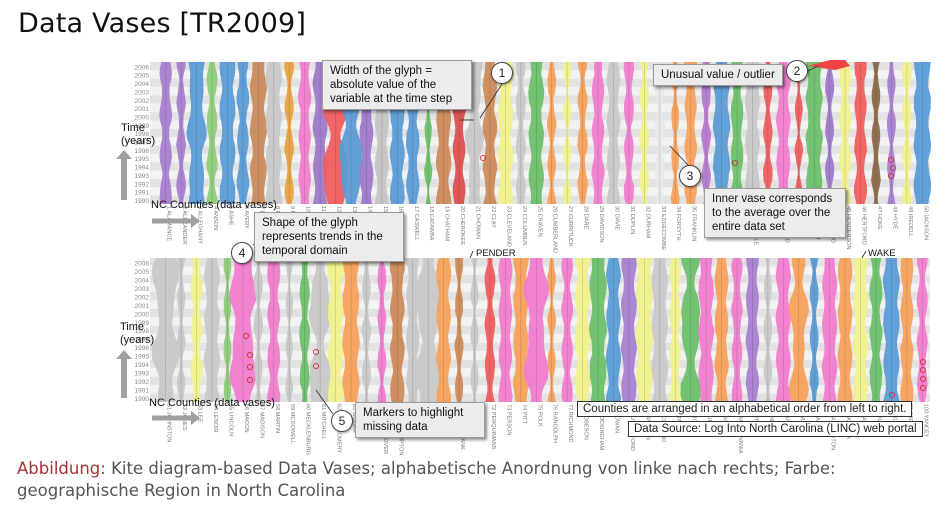 The height and width of the screenshot is (513, 946). I want to click on county-label: 53 LEE, so click(200, 413).